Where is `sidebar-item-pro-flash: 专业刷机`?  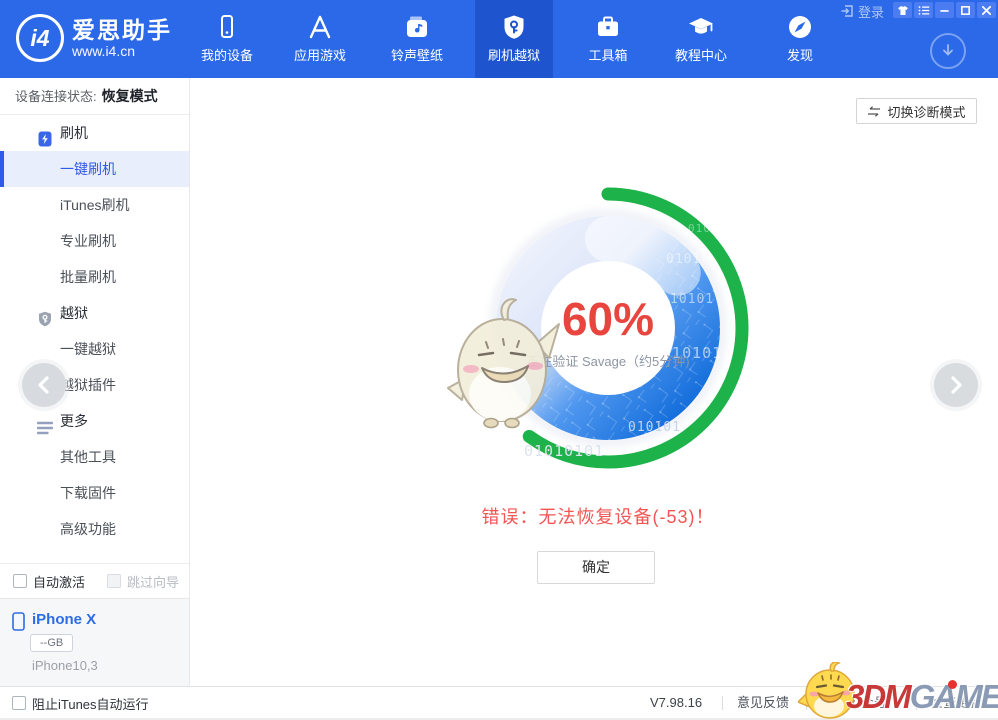
sidebar-item-pro-flash: 专业刷机 is located at coordinates (88, 241).